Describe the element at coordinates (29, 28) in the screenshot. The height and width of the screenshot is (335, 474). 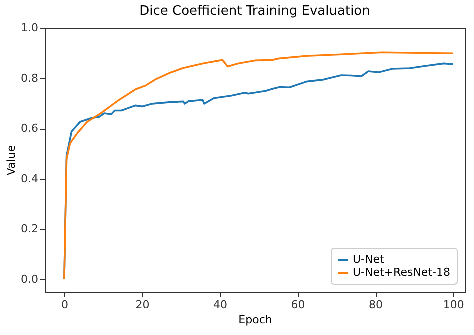
I see `y-tick-label: 1.0` at that location.